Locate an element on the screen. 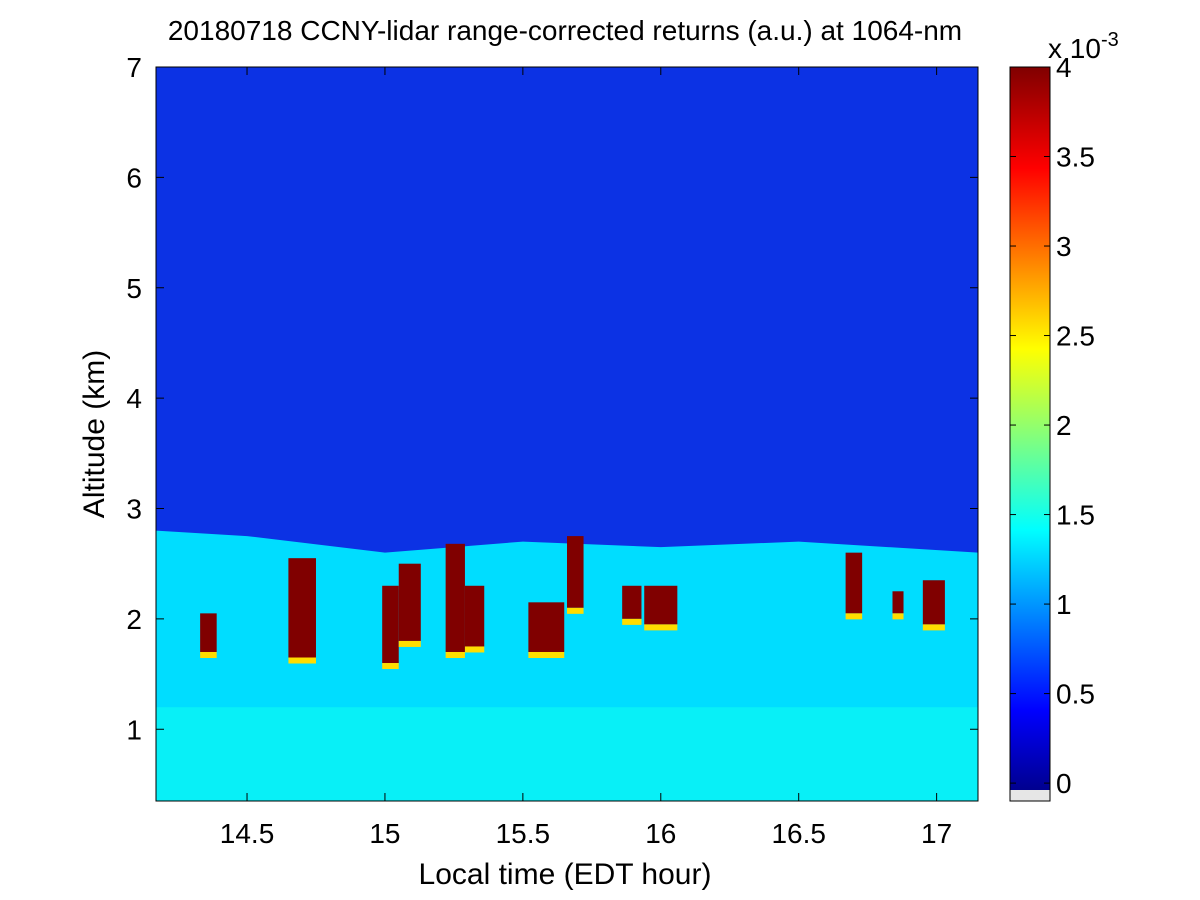  colorbar-tick-label: 3 is located at coordinates (1064, 246).